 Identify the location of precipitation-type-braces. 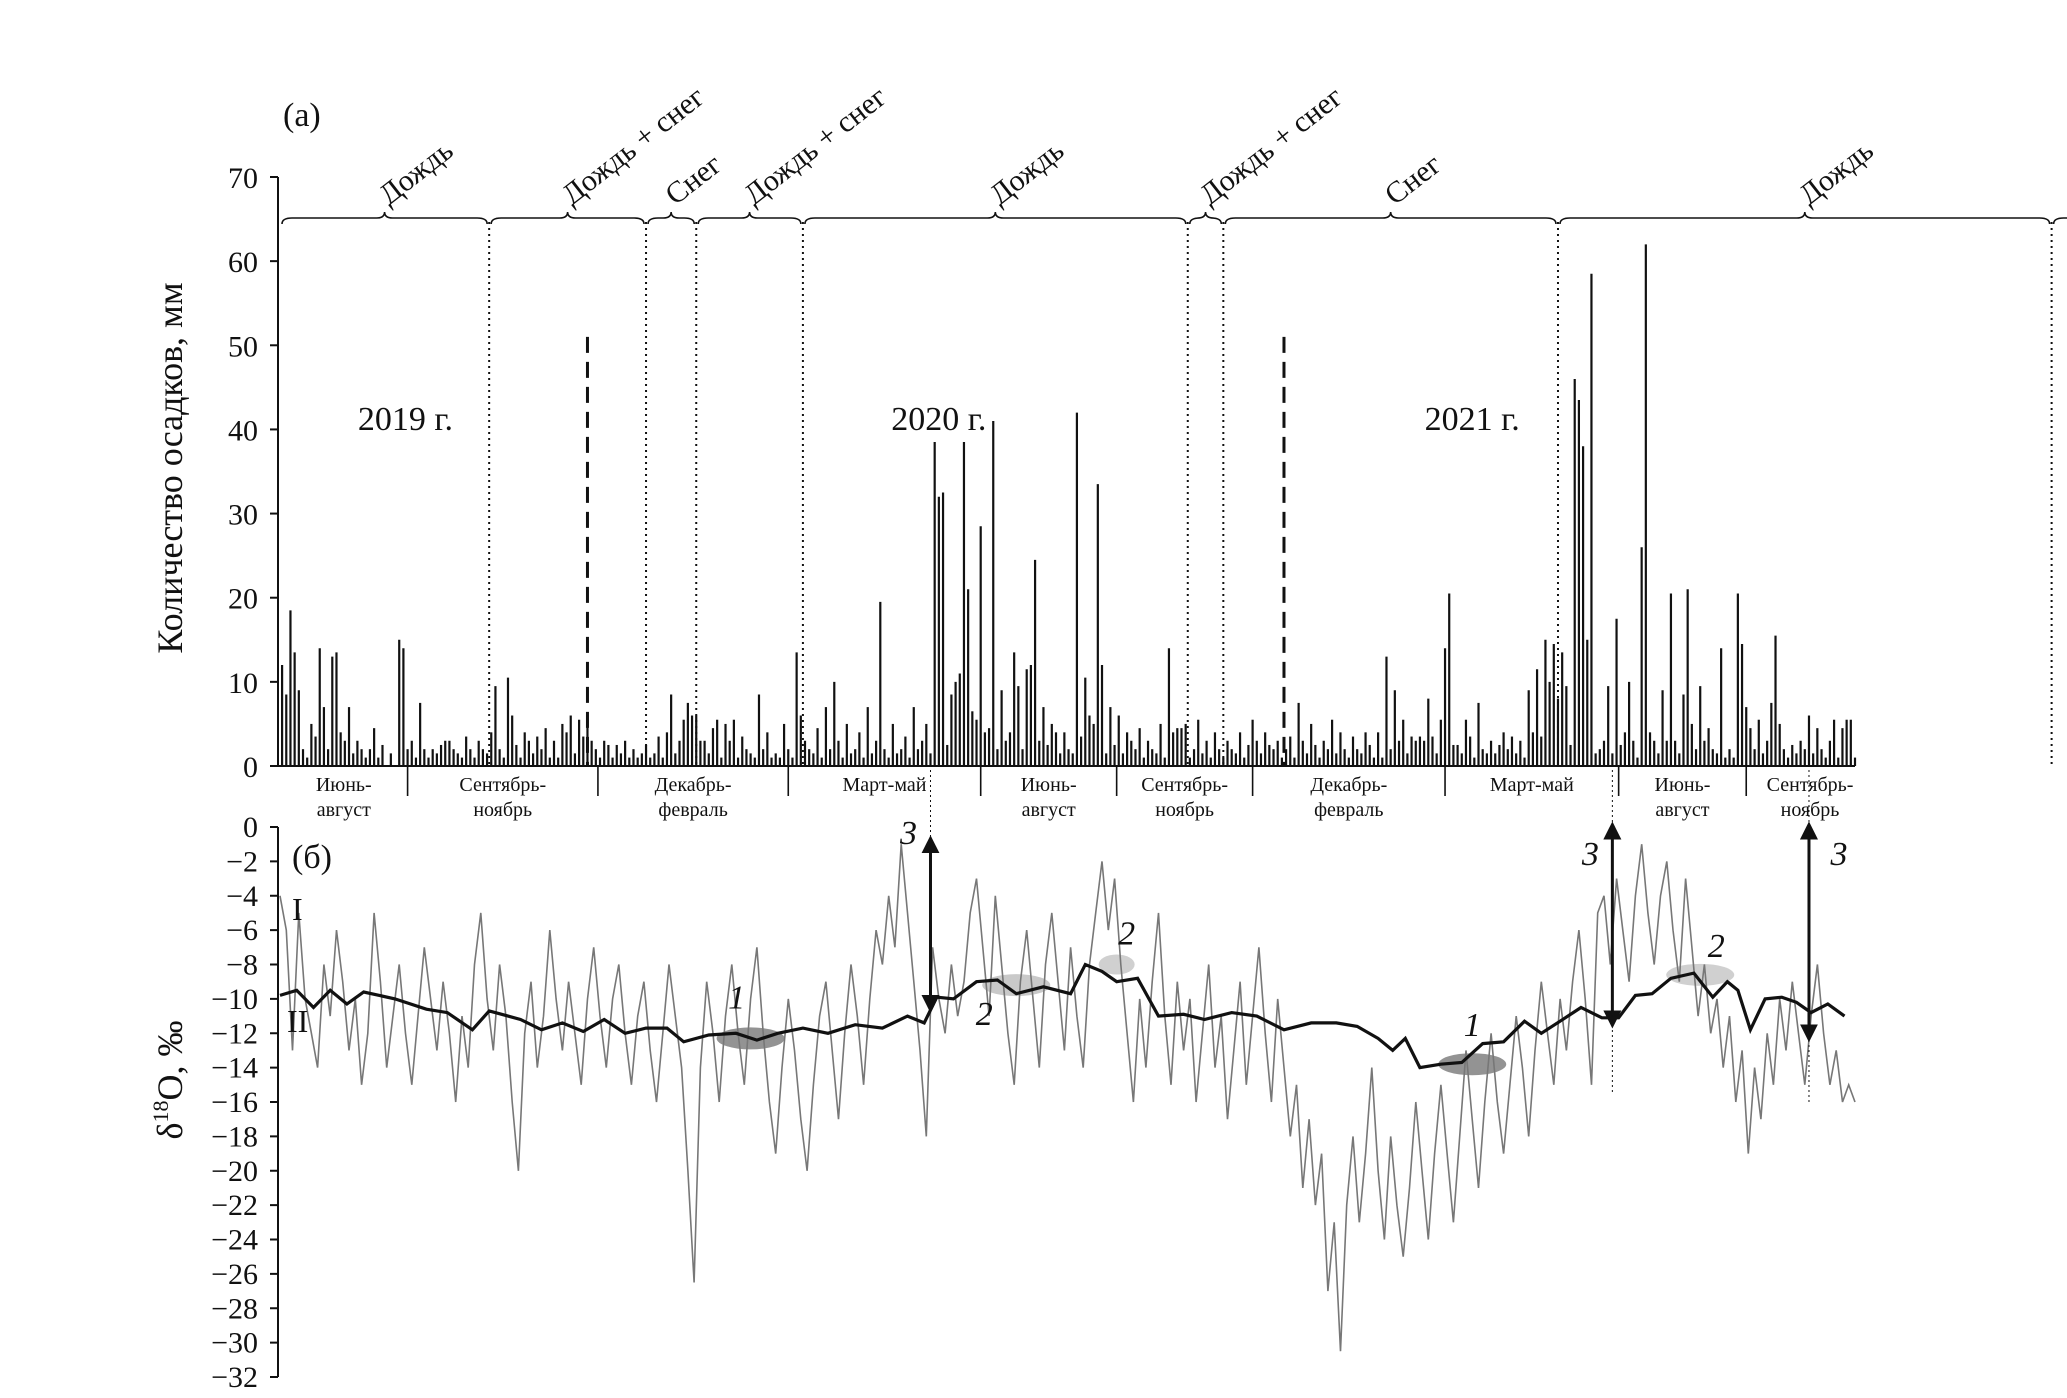
(1174, 218).